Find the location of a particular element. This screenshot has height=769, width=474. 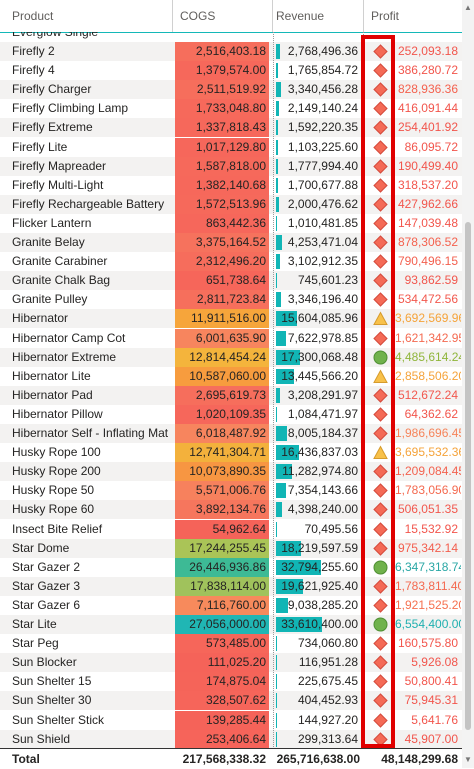

product-name: Husky Rope 50 is located at coordinates (53, 490).